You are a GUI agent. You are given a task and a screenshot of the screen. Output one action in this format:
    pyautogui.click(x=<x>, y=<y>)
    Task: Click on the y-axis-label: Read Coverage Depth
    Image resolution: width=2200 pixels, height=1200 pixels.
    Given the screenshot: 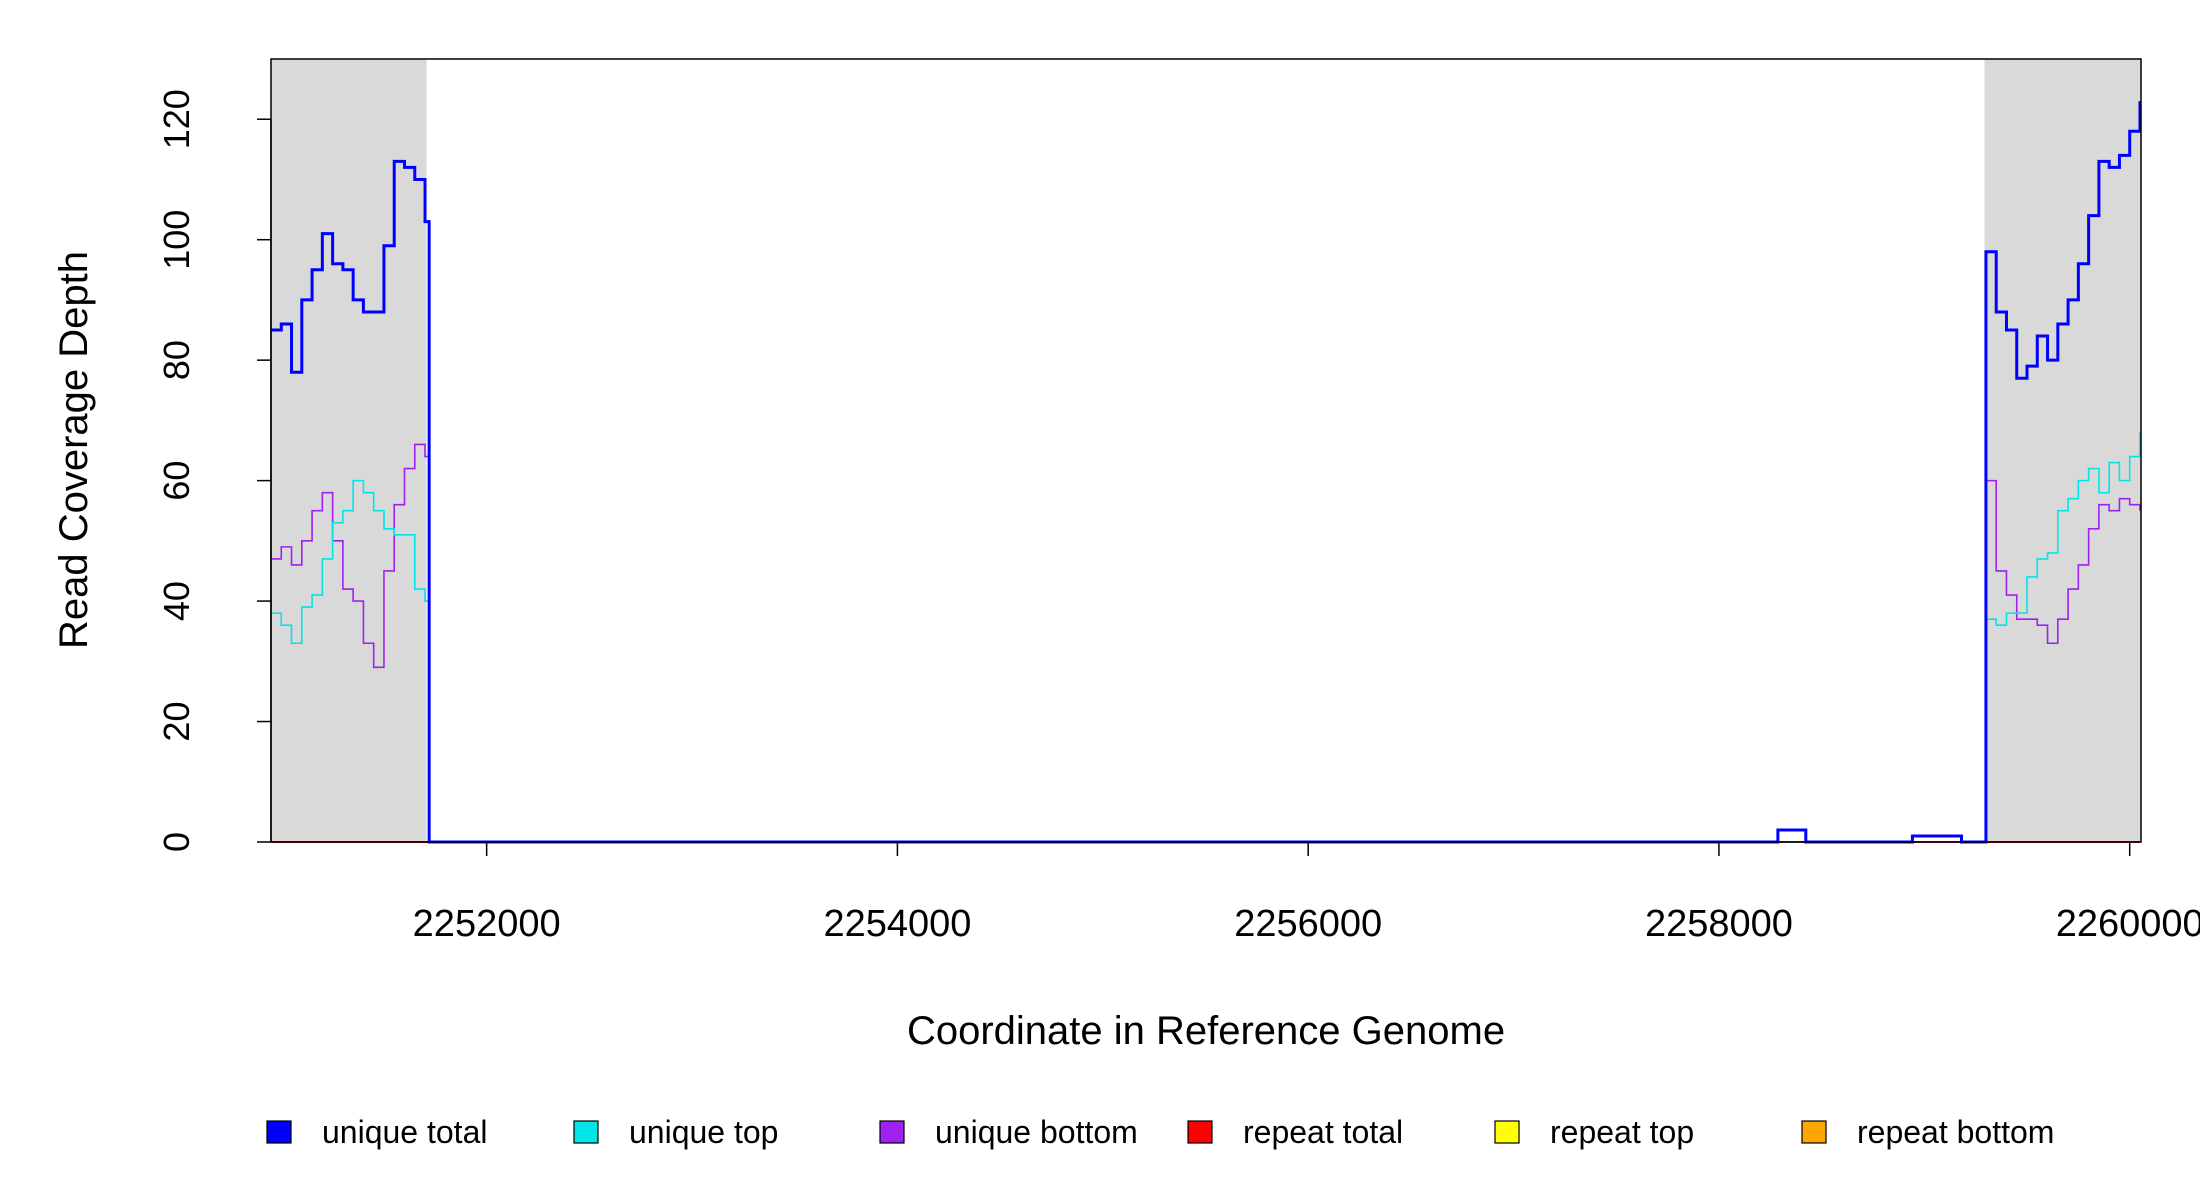 What is the action you would take?
    pyautogui.click(x=74, y=450)
    